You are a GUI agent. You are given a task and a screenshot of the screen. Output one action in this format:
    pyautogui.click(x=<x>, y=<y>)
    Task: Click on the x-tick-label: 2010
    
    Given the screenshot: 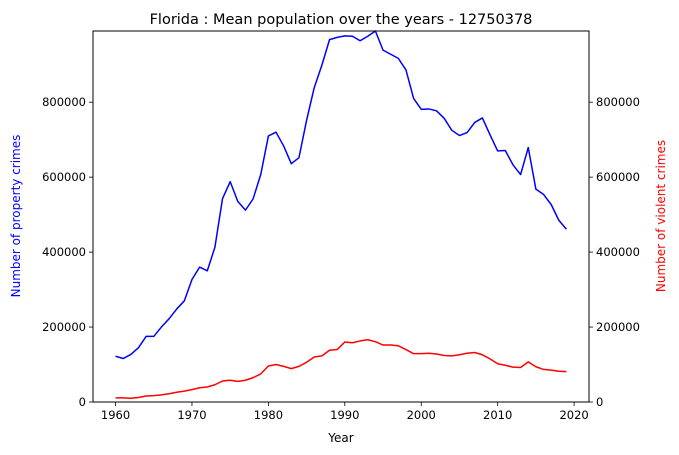 What is the action you would take?
    pyautogui.click(x=497, y=415)
    